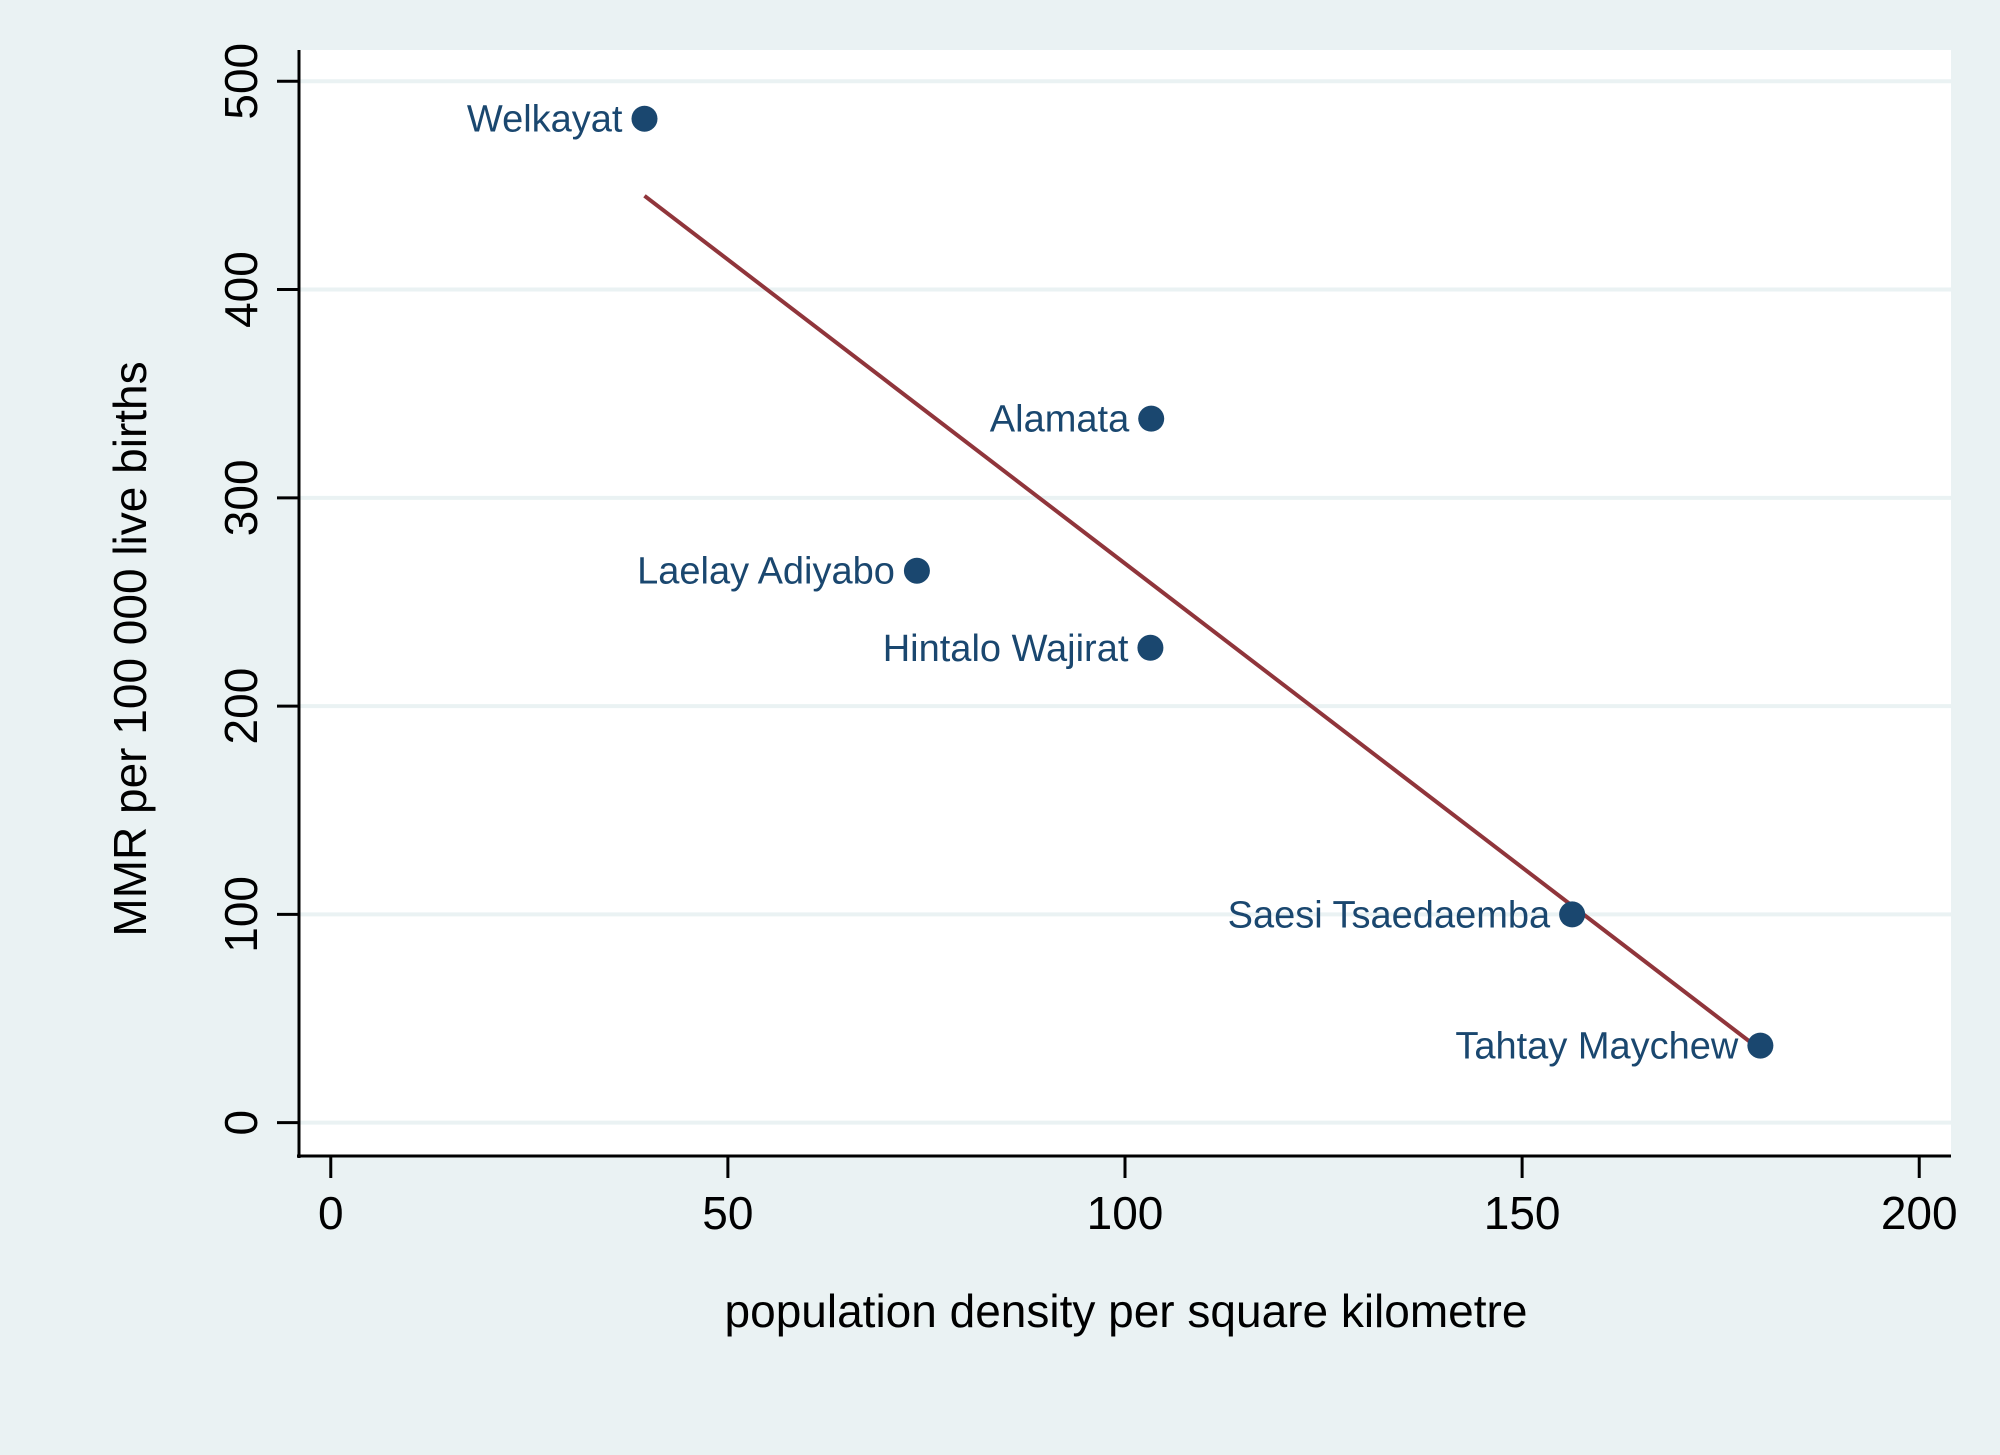 The height and width of the screenshot is (1455, 2000). Describe the element at coordinates (1522, 1213) in the screenshot. I see `x-tick-label-150: 150` at that location.